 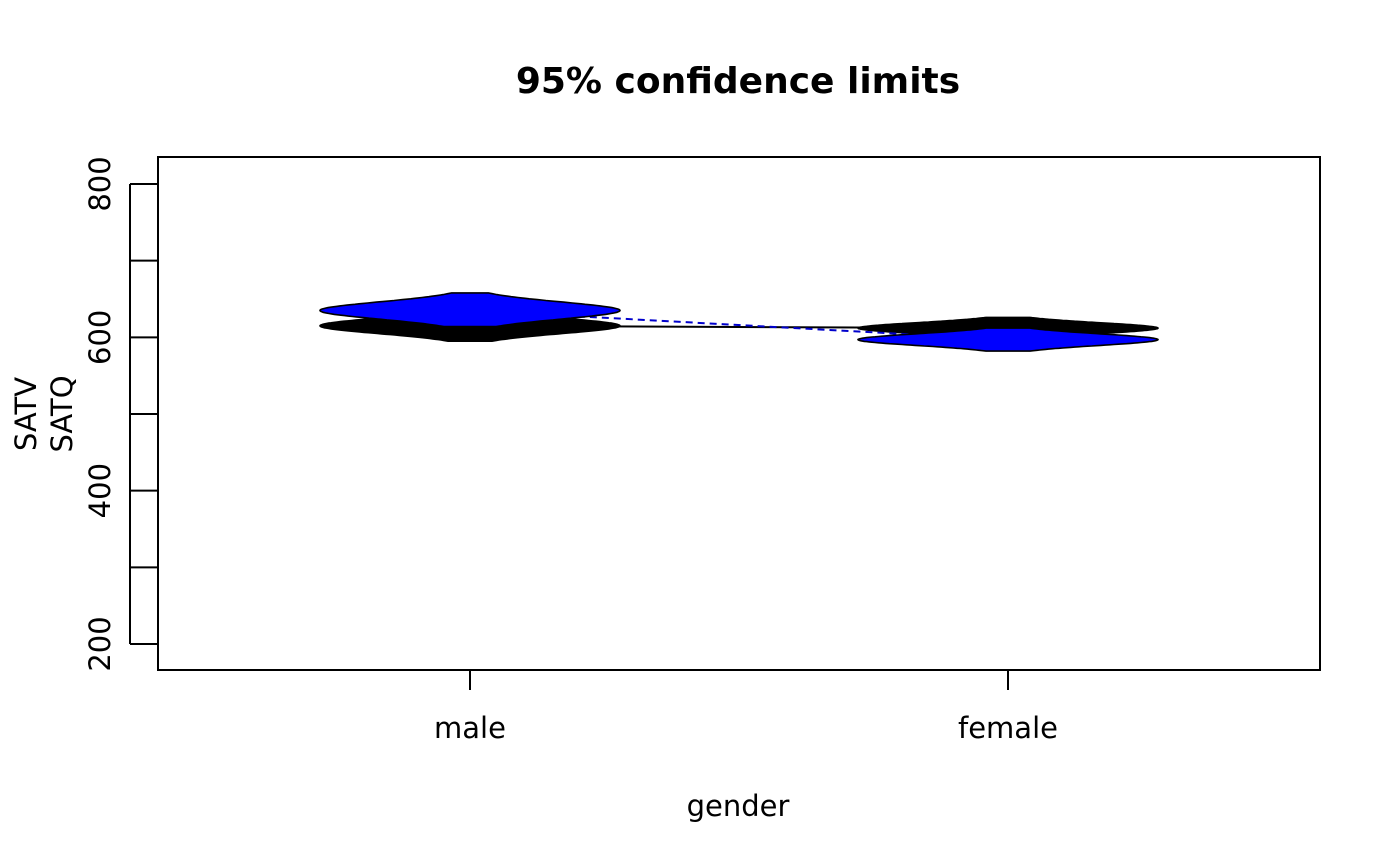 I want to click on y-tick-label: 400, so click(x=100, y=490).